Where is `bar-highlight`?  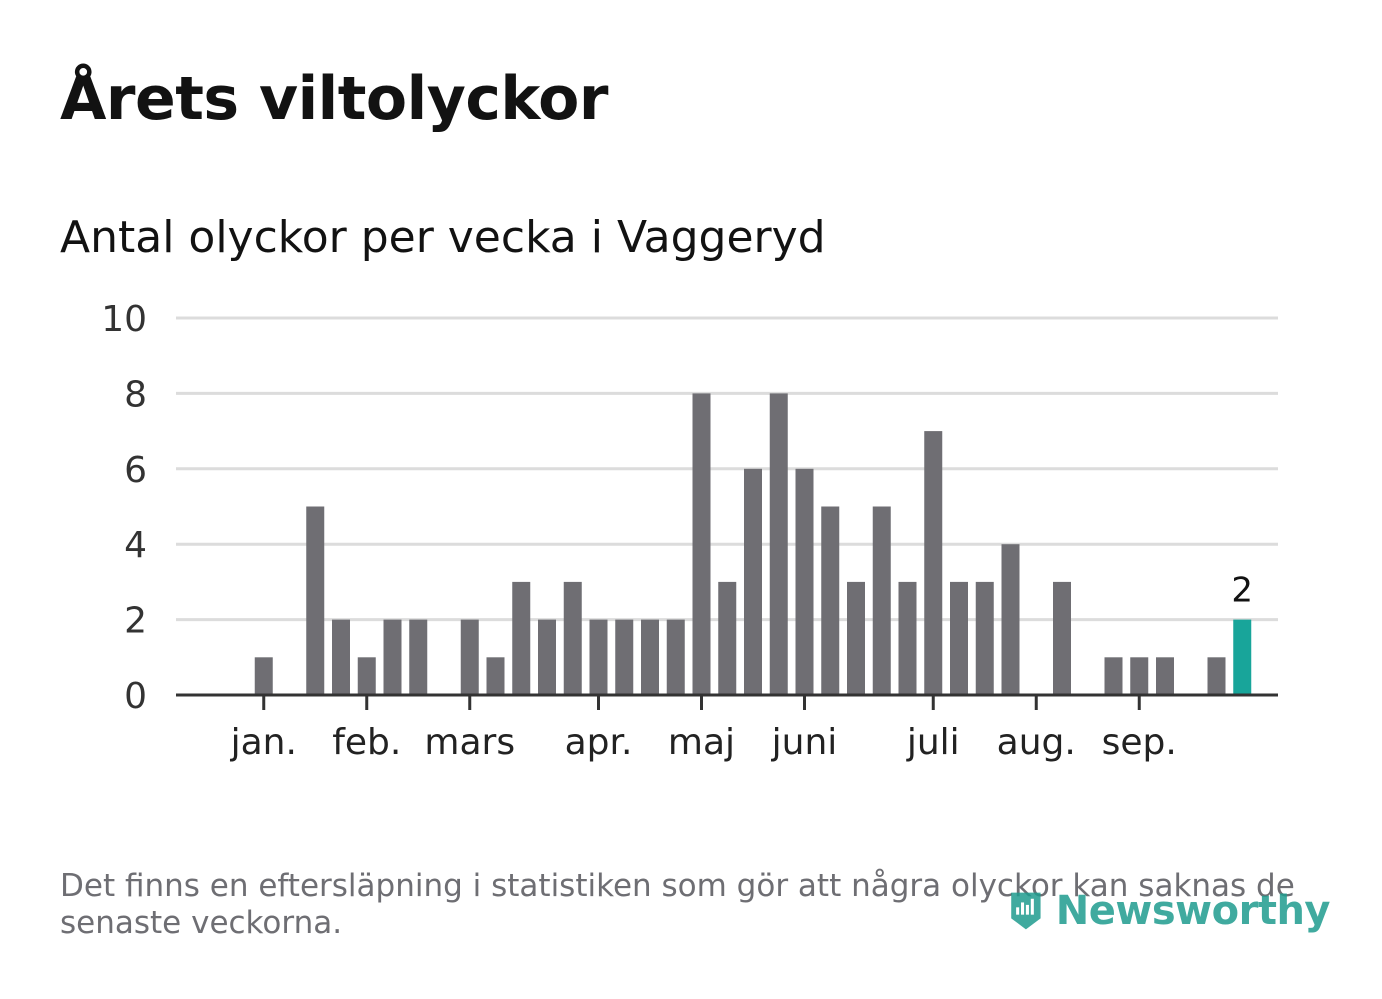
bar-highlight is located at coordinates (1242, 657).